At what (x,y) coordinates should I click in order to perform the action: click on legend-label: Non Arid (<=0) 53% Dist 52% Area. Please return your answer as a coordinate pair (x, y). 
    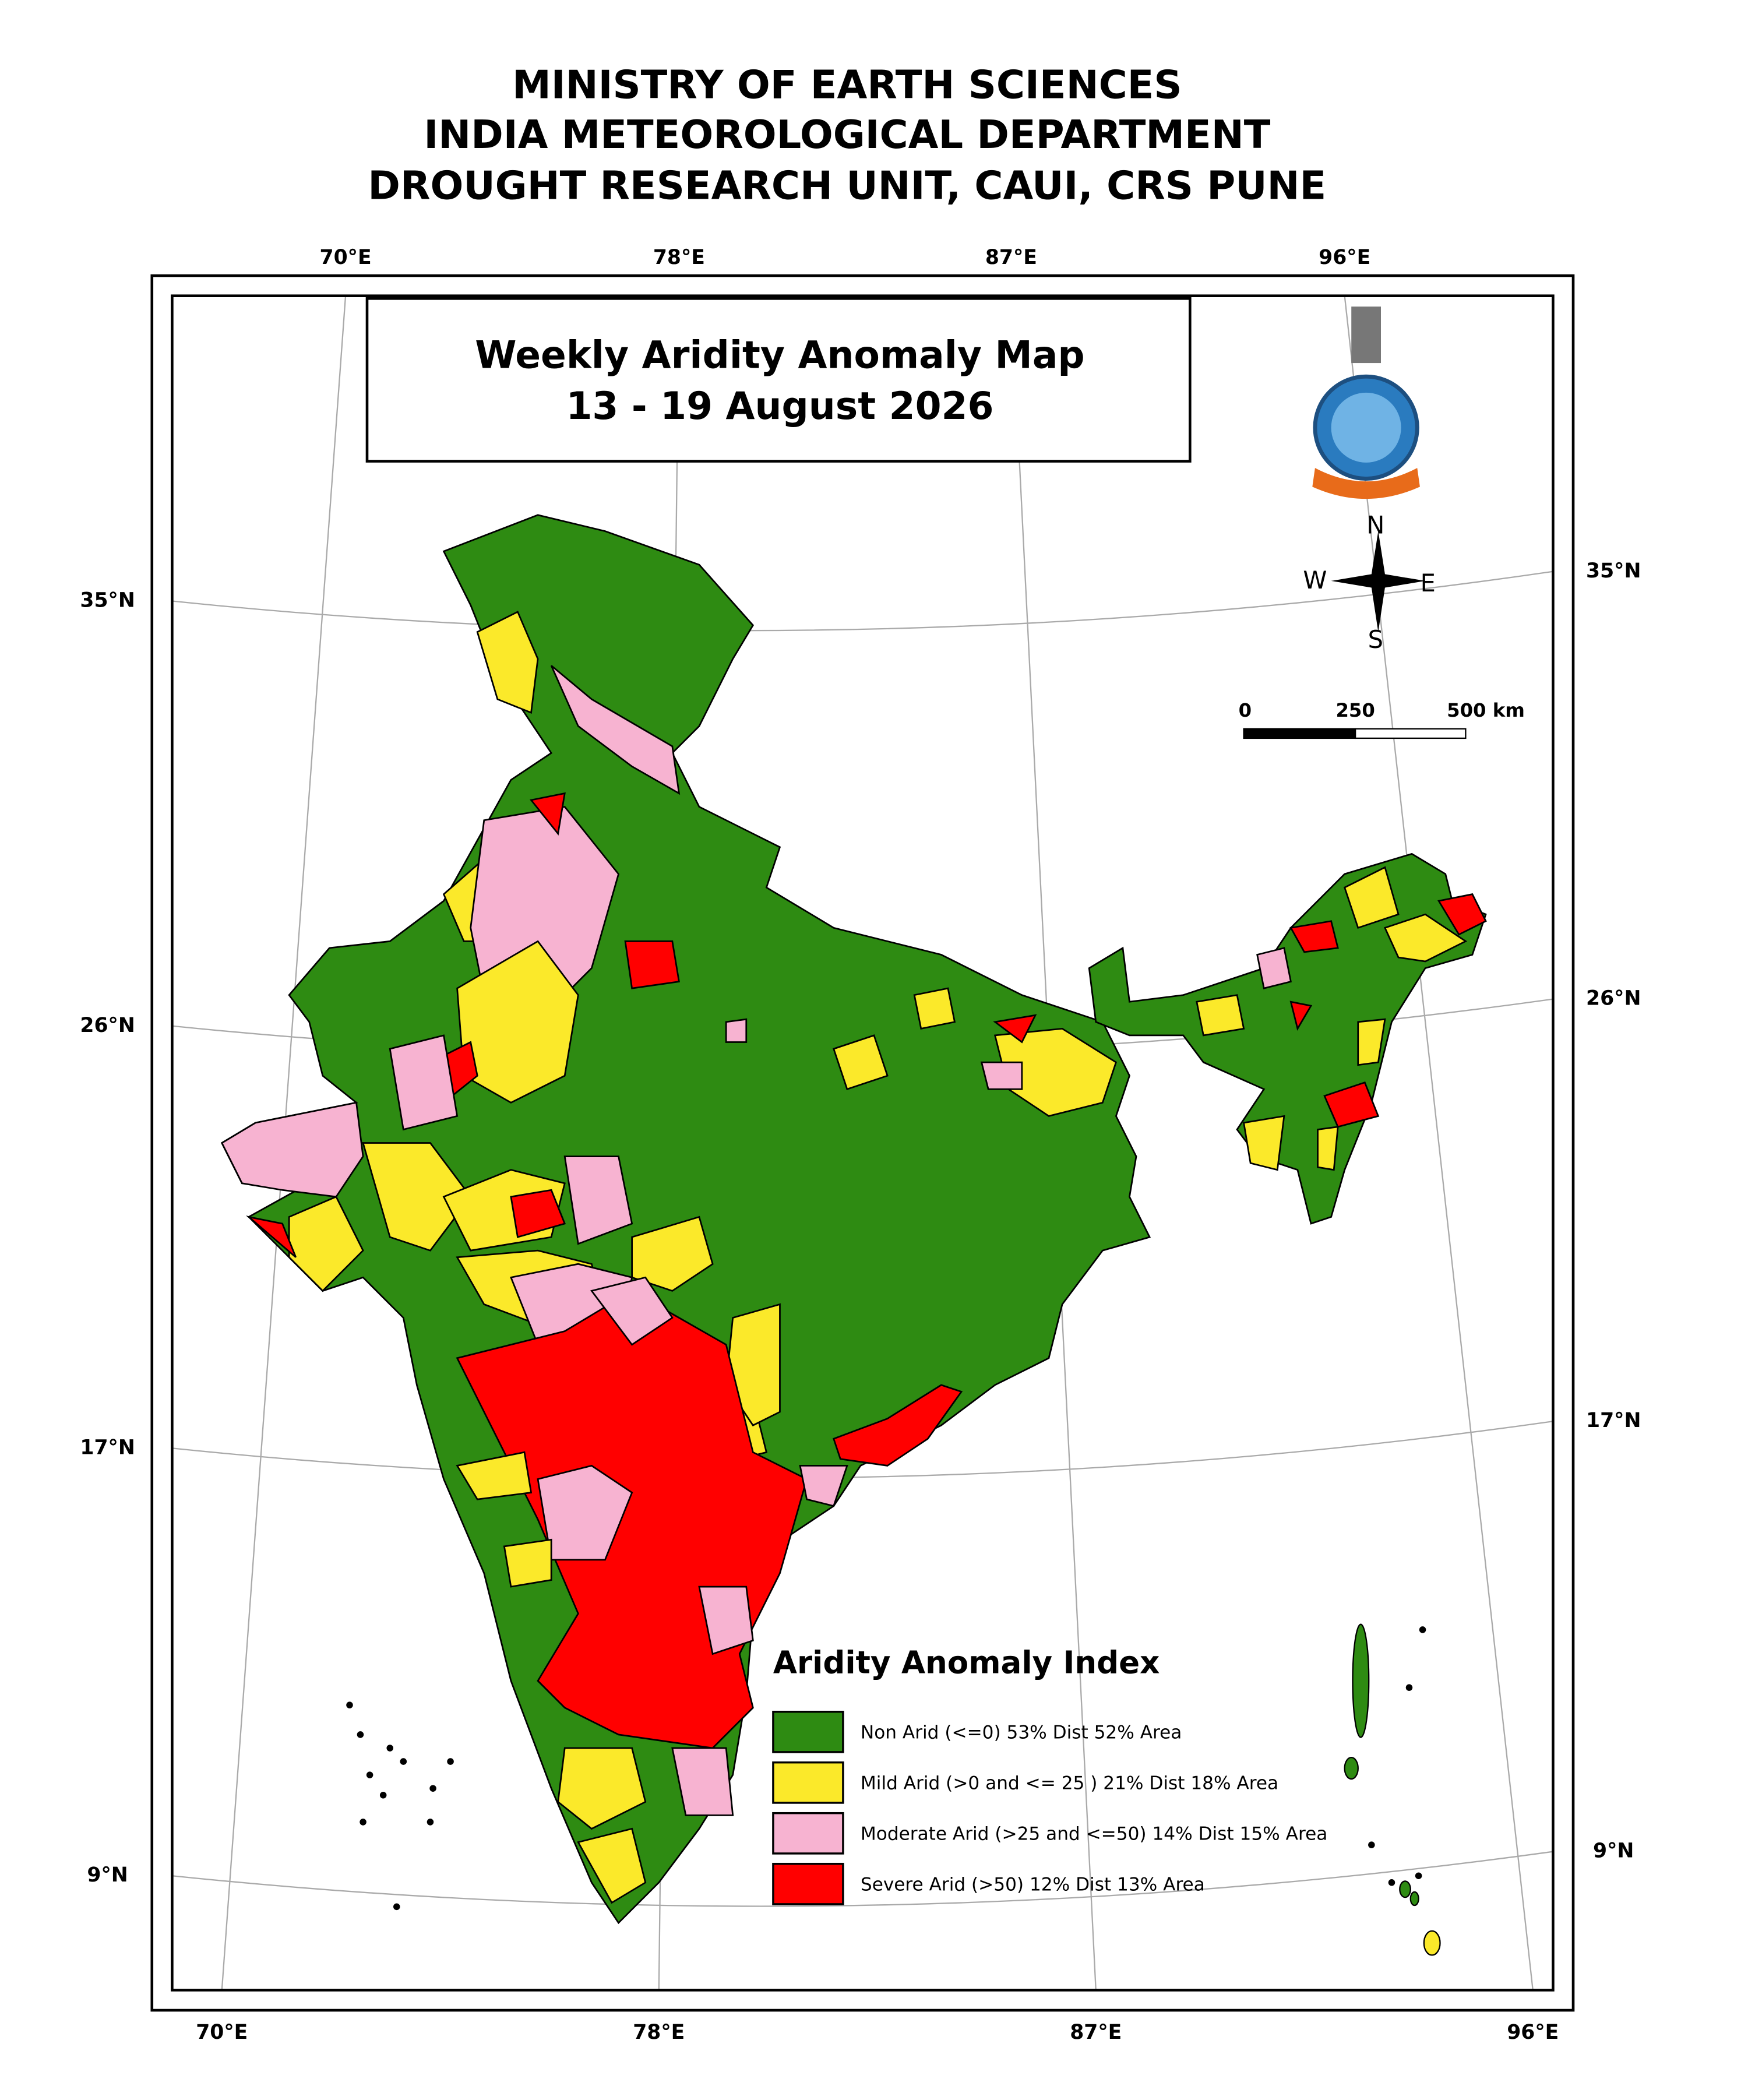
    Looking at the image, I should click on (1021, 1732).